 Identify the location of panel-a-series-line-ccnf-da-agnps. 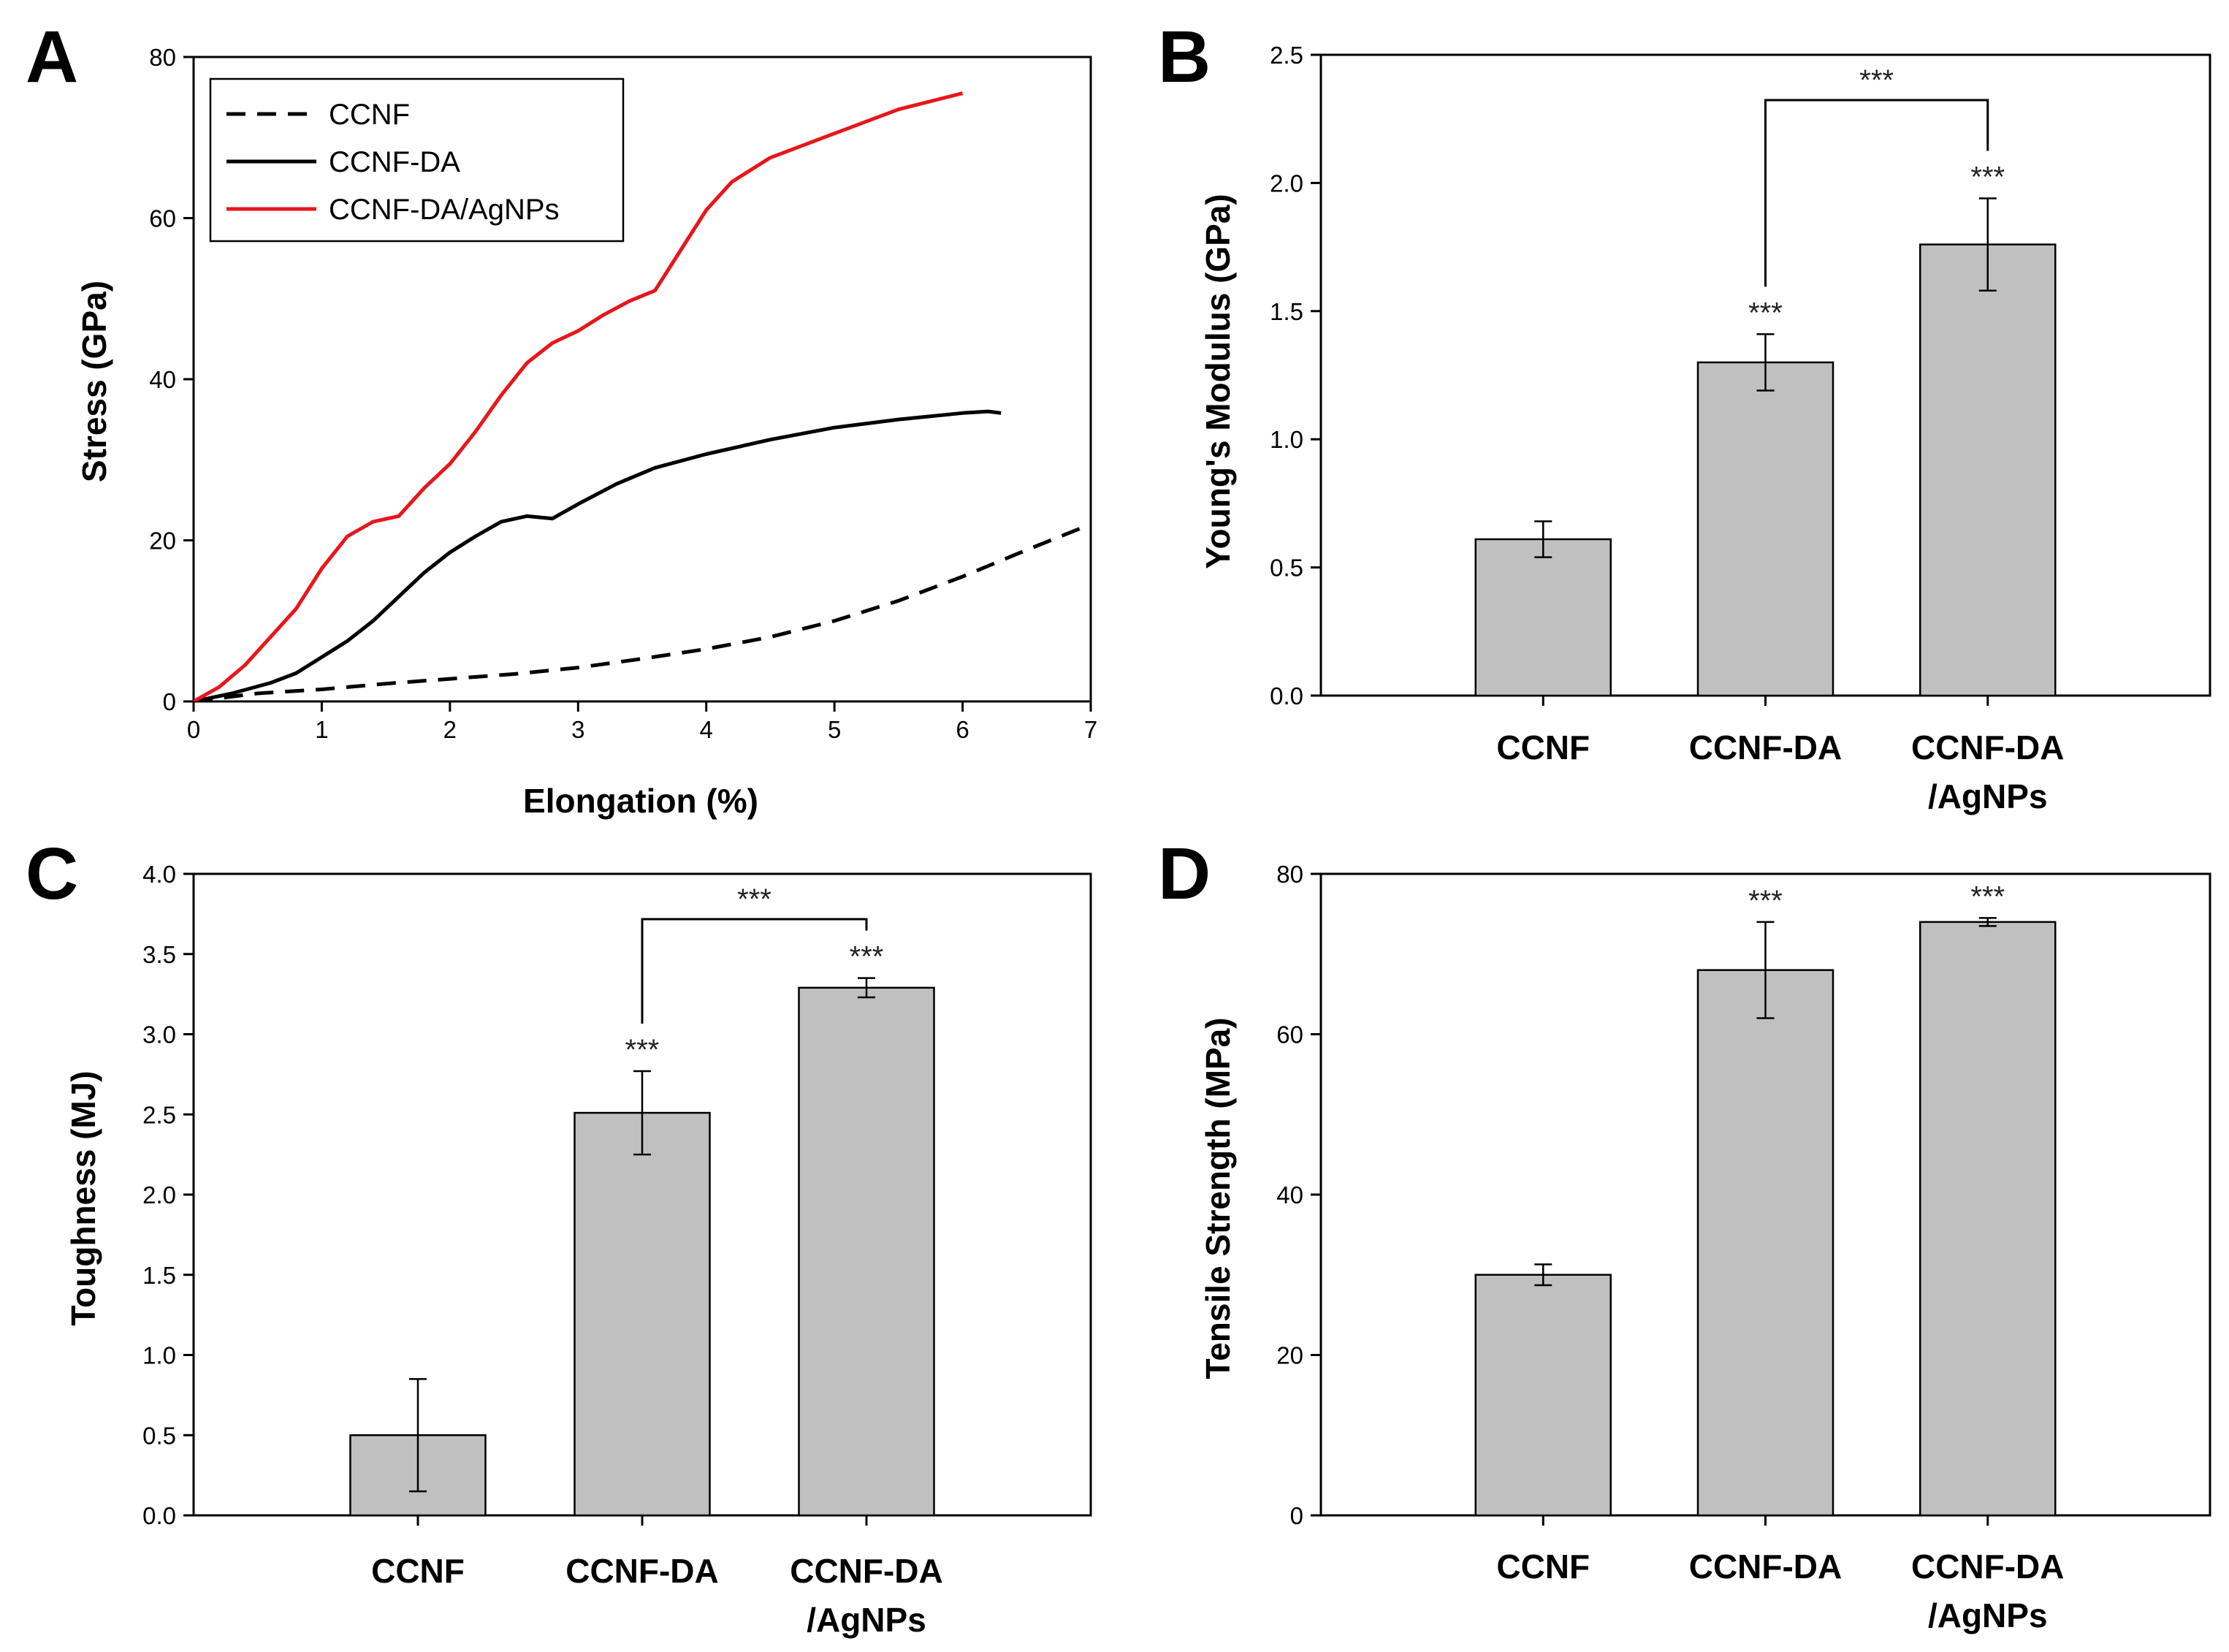
(579, 396).